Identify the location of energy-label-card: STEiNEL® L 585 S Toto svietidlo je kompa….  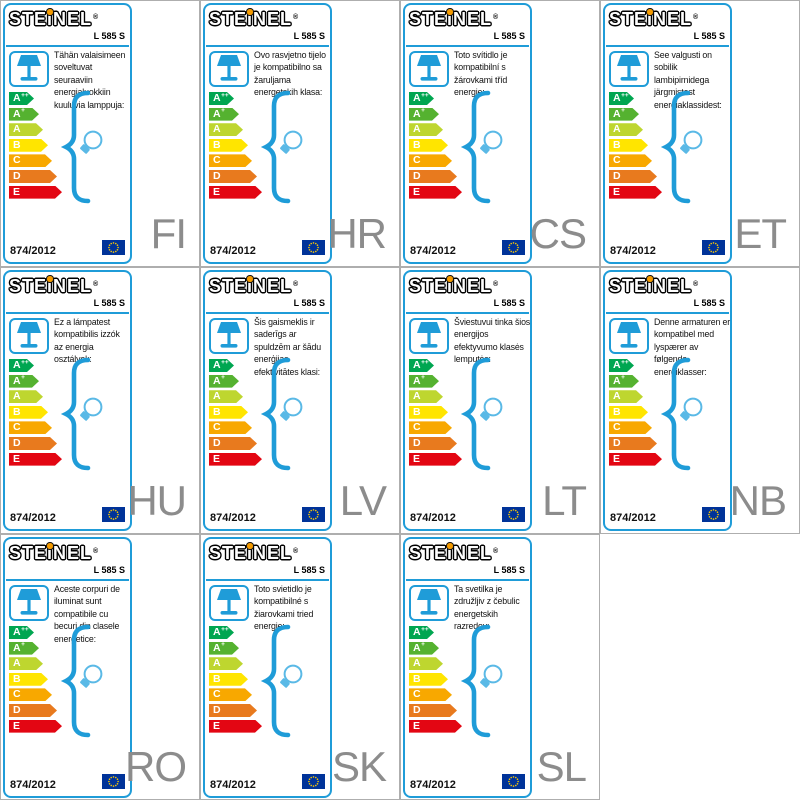
(267, 667).